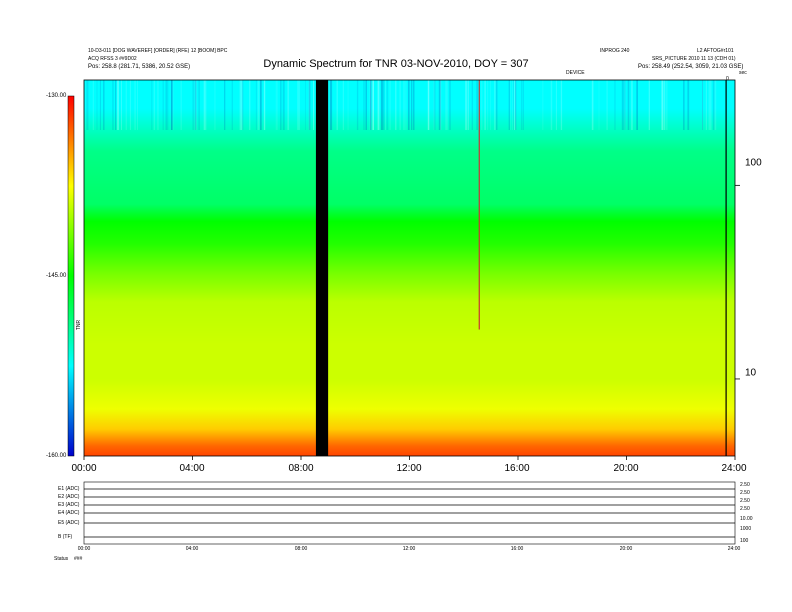 The image size is (792, 612). What do you see at coordinates (517, 468) in the screenshot?
I see `x-tick-label: 16:00` at bounding box center [517, 468].